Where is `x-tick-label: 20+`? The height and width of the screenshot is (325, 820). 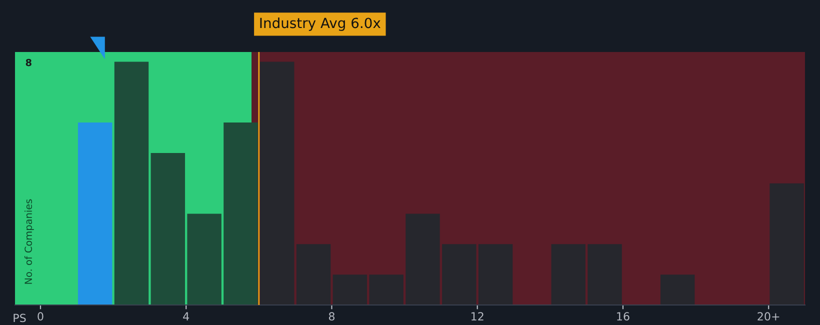 x-tick-label: 20+ is located at coordinates (769, 316).